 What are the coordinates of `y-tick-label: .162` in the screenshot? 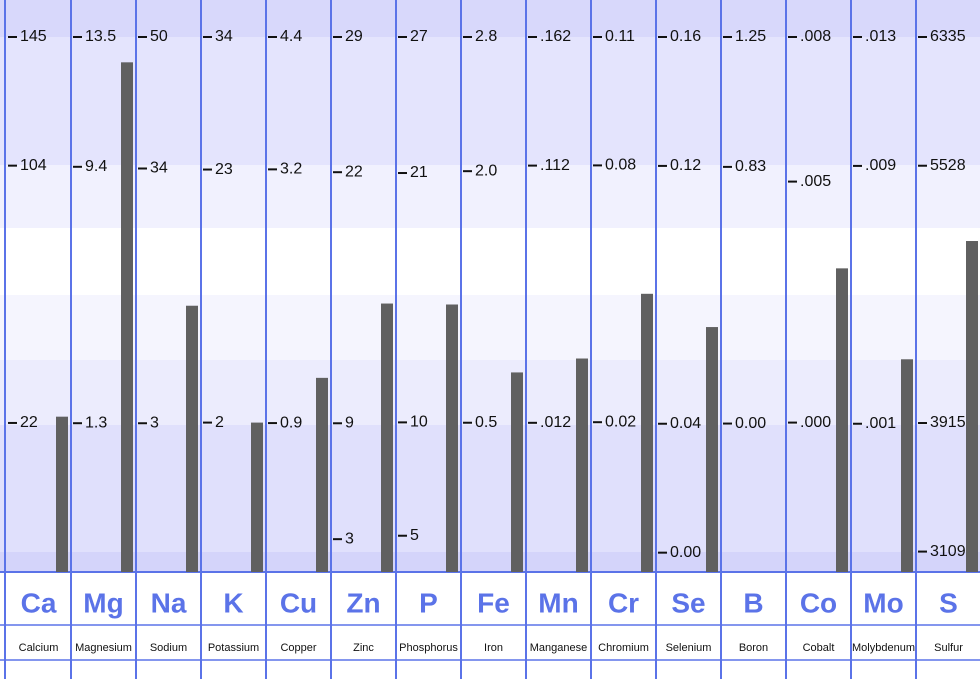 It's located at (555, 36).